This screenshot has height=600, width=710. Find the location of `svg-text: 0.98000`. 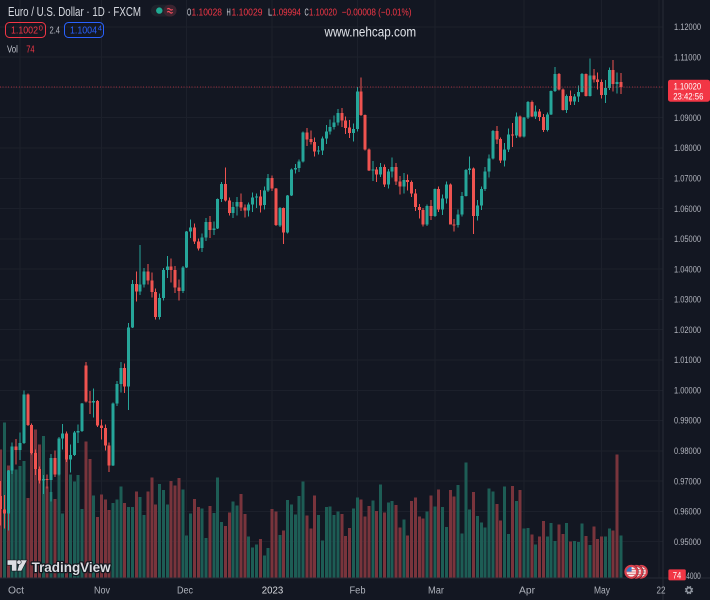

svg-text: 0.98000 is located at coordinates (687, 451).